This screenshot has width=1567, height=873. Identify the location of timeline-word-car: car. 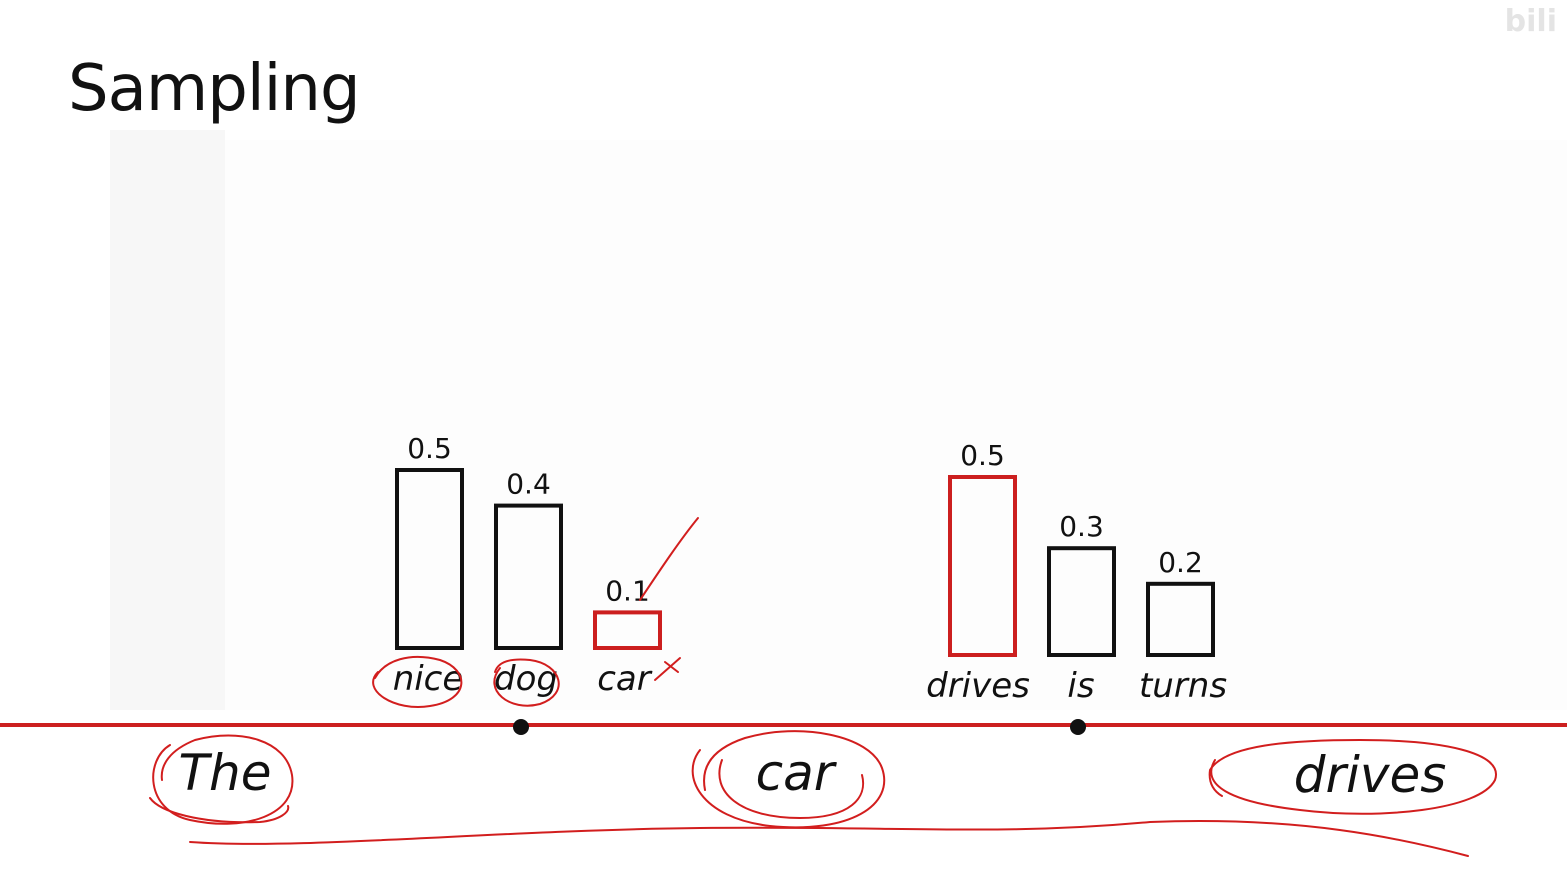
(797, 773).